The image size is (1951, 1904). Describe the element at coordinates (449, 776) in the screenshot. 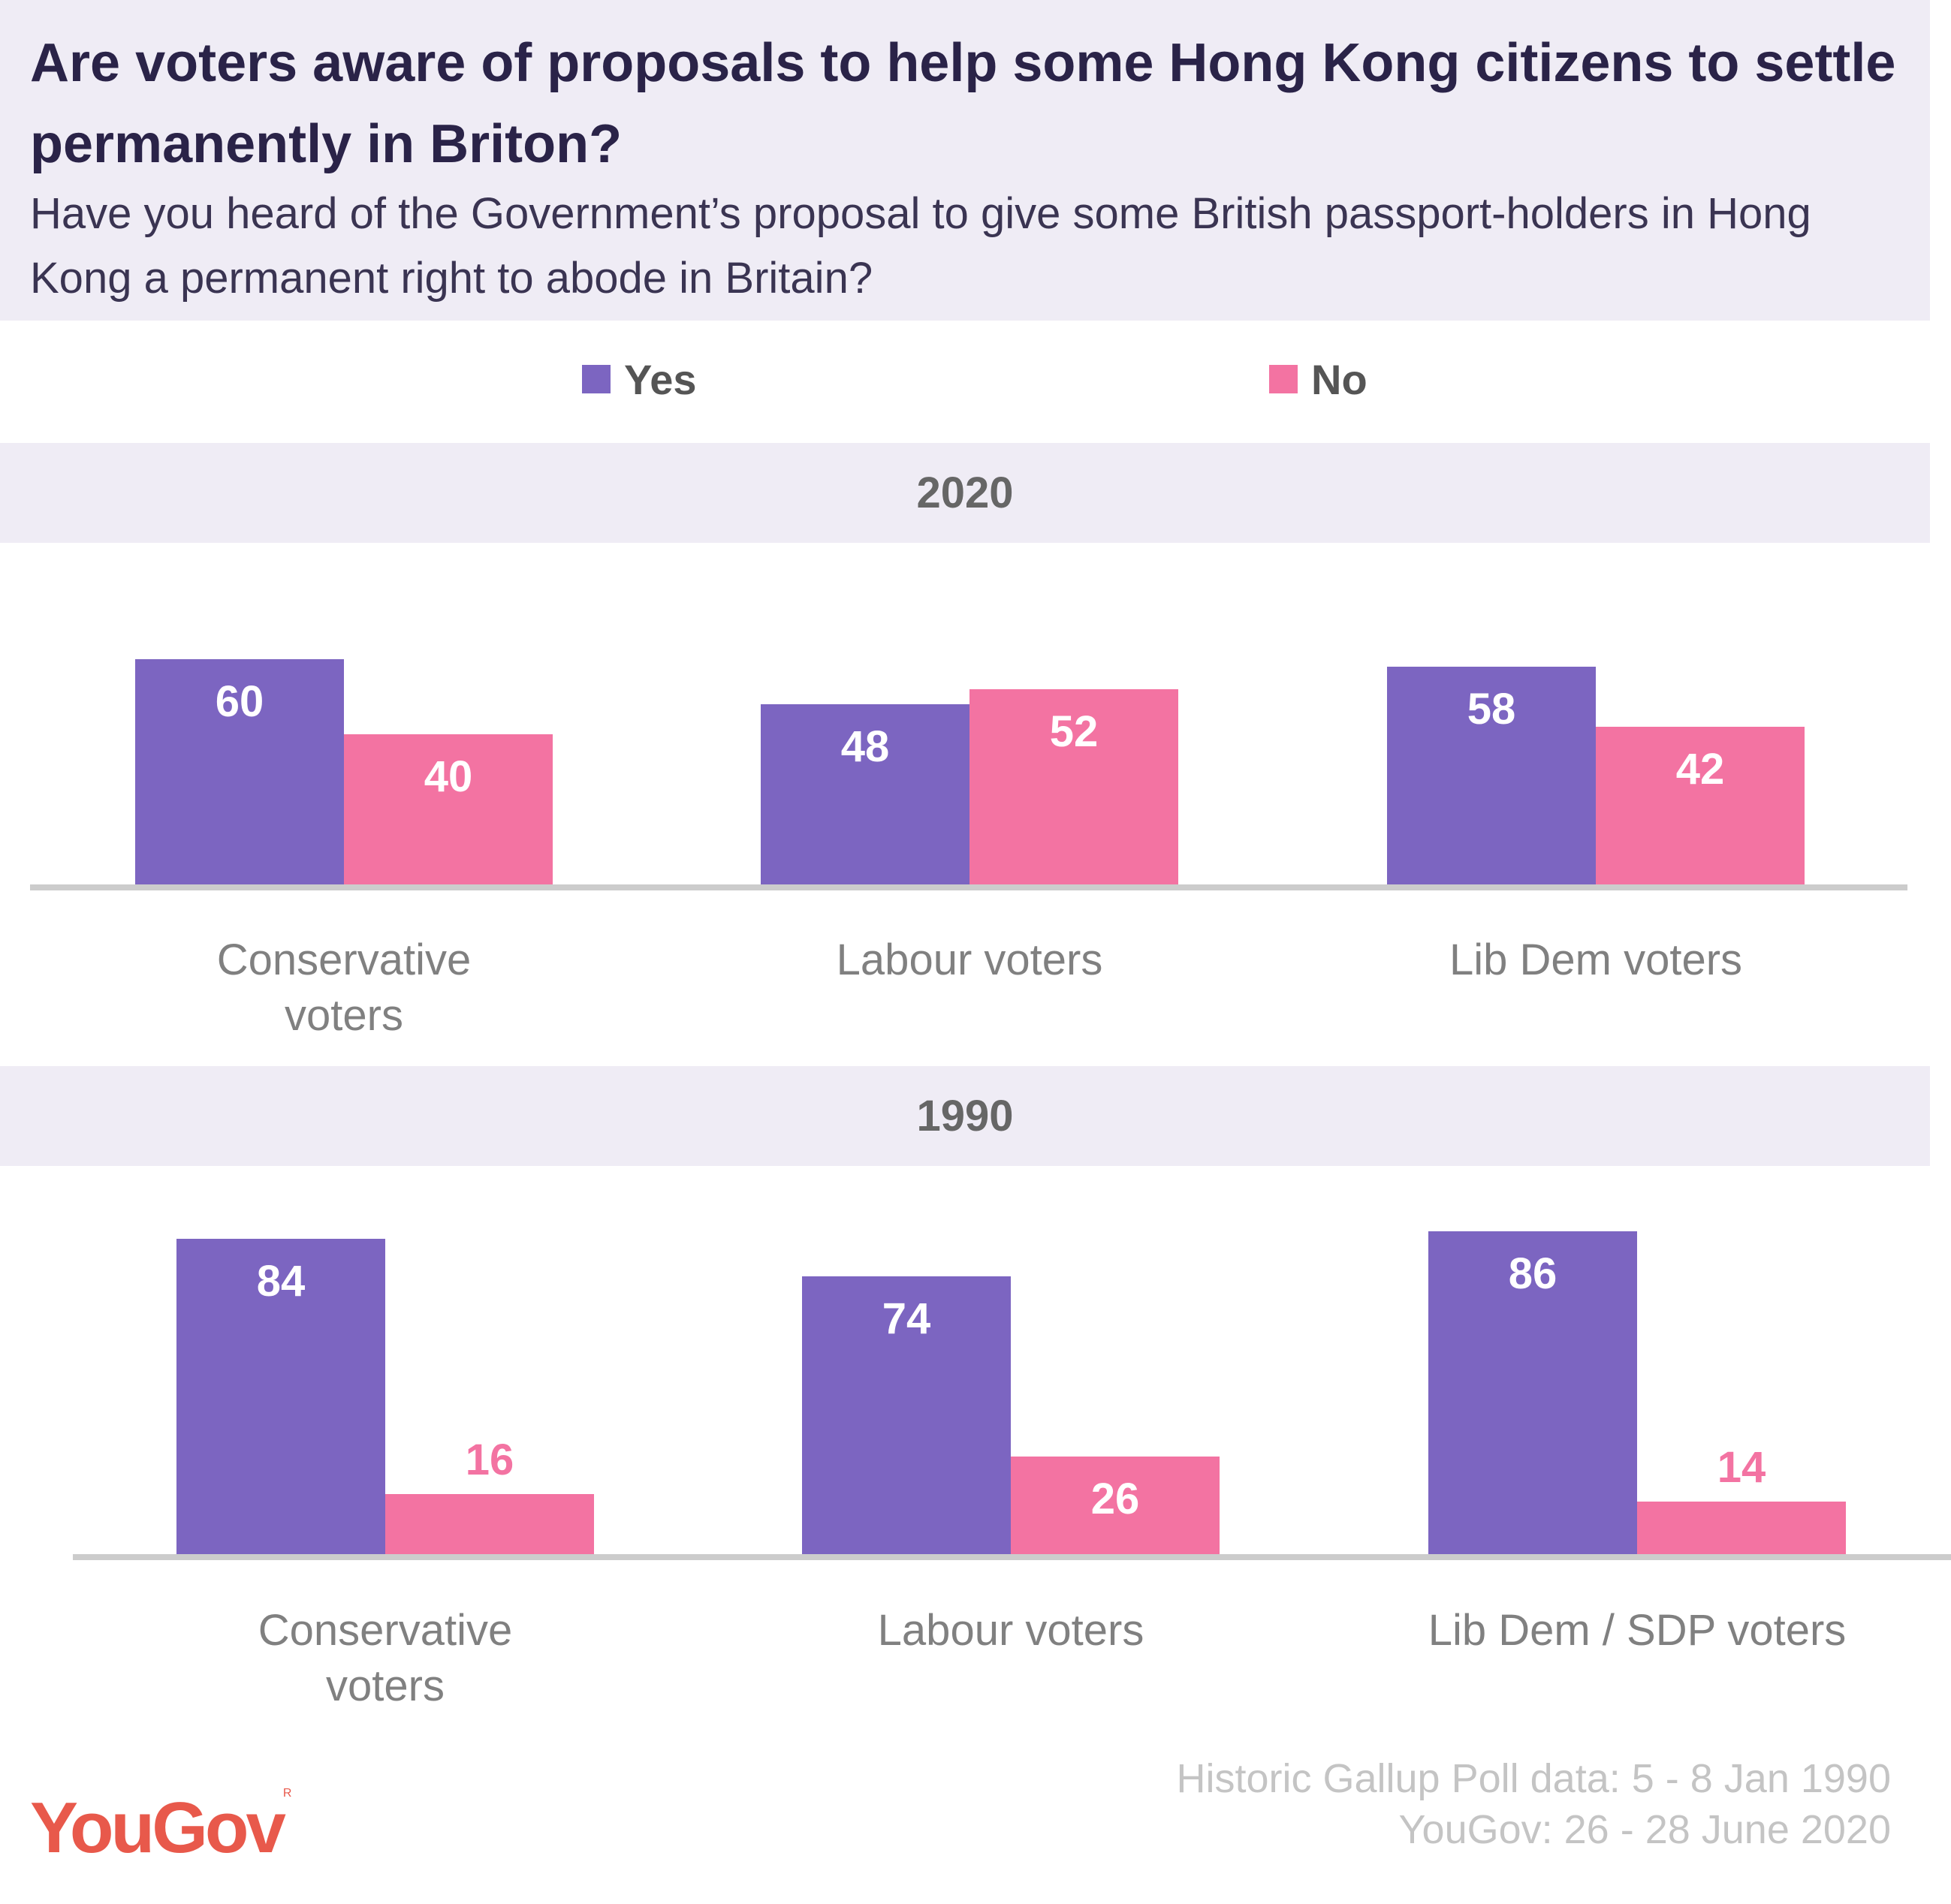

I see `data-label-no-conservative-voters: 40` at that location.